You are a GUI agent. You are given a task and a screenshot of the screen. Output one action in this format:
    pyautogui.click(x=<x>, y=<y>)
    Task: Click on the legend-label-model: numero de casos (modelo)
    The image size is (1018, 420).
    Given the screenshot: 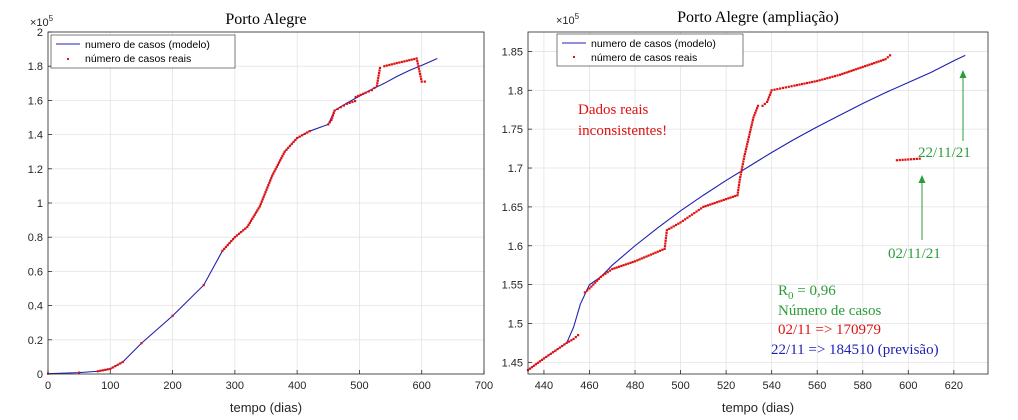 What is the action you would take?
    pyautogui.click(x=147, y=45)
    